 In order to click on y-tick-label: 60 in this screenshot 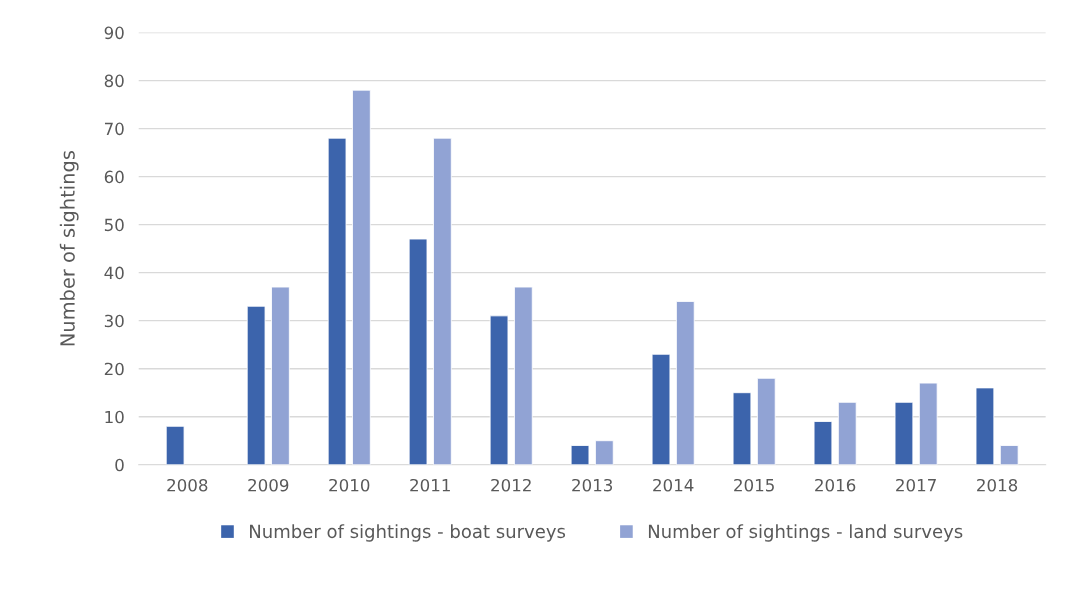, I will do `click(114, 177)`.